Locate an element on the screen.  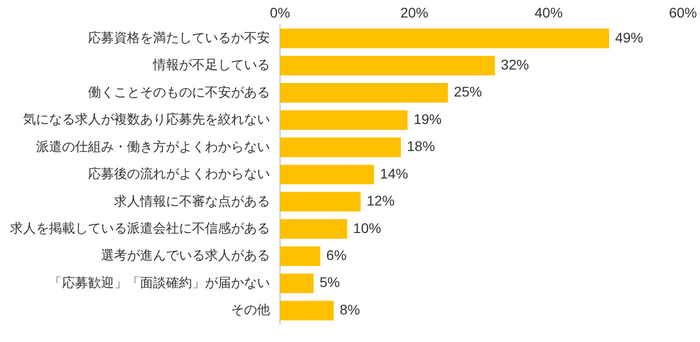
data-label: 18% is located at coordinates (420, 146).